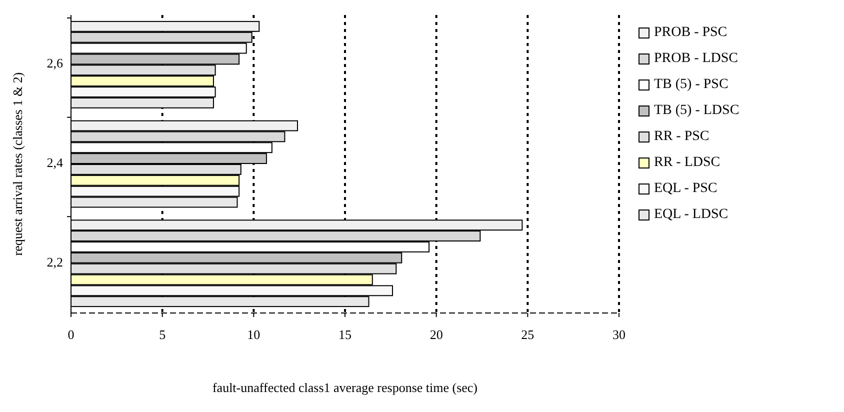 The height and width of the screenshot is (412, 844). Describe the element at coordinates (17, 164) in the screenshot. I see `y-axis-title: request arrival rates (classes 1 & 2)` at that location.